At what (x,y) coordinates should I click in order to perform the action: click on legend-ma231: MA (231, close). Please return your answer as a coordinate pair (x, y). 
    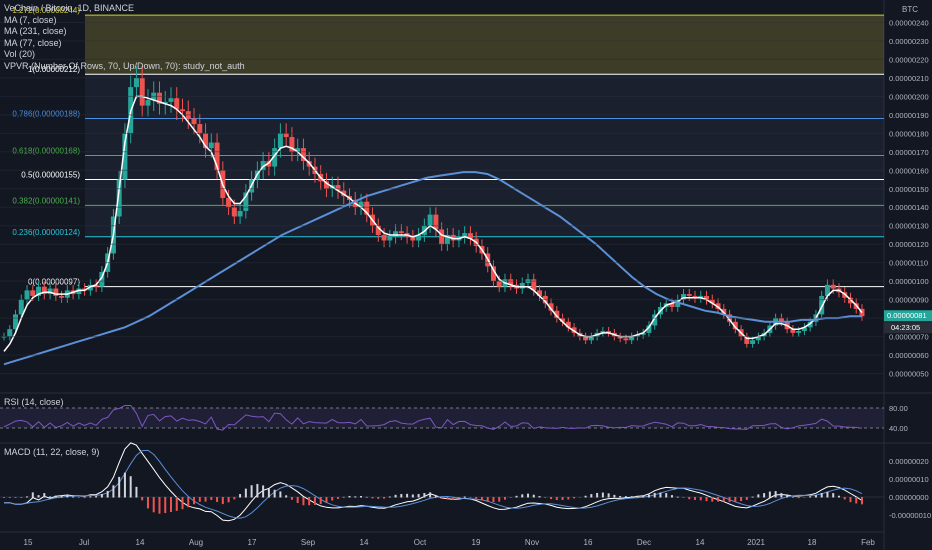
    Looking at the image, I should click on (35, 31).